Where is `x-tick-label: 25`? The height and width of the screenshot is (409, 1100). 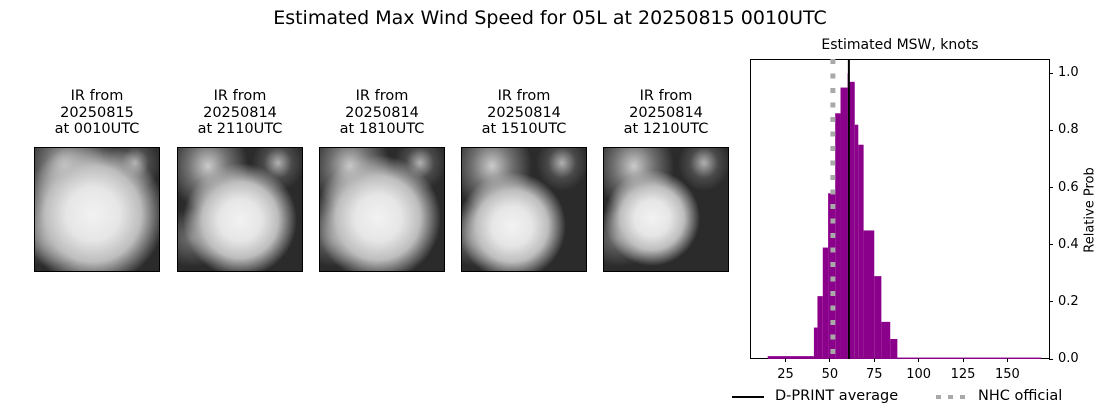 x-tick-label: 25 is located at coordinates (785, 374).